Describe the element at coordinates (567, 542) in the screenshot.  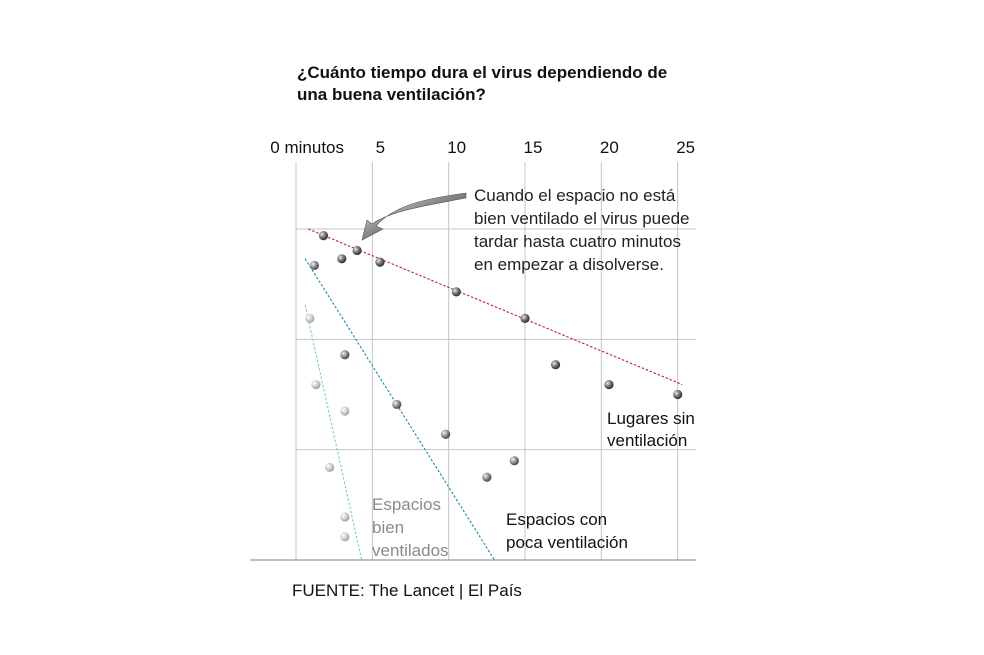
I see `series-label-line: poca ventilación` at that location.